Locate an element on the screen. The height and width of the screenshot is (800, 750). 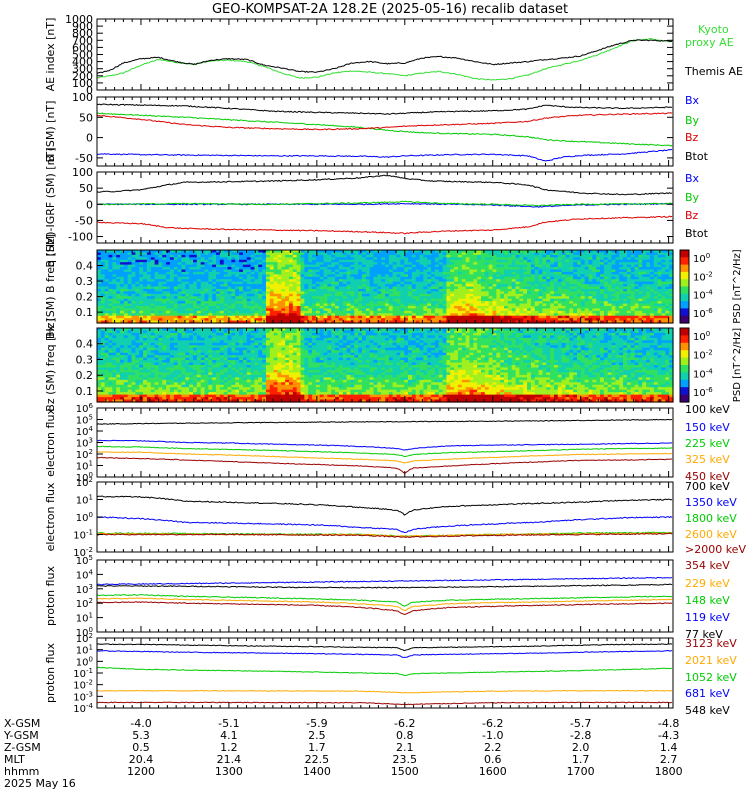
y-tick-label: 200 is located at coordinates (82, 76).